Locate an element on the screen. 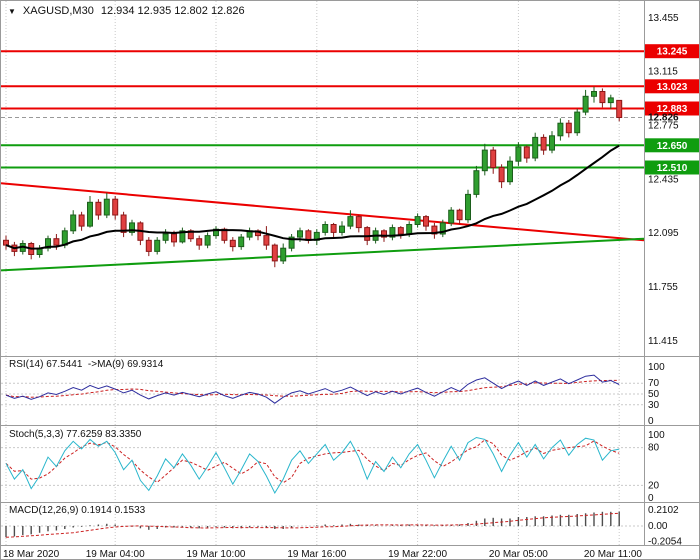 The width and height of the screenshot is (700, 560). svg-text: 19 Mar 04:00 is located at coordinates (115, 554).